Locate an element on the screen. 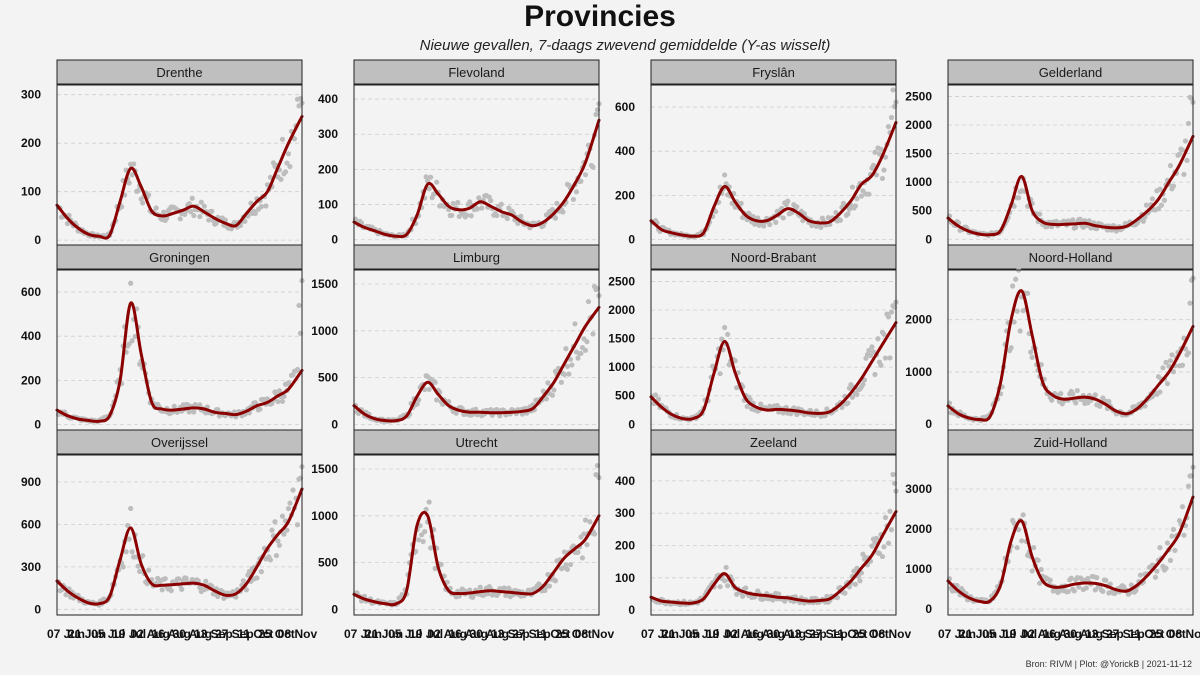  x-tick-label: 30 Aug is located at coordinates (192, 634).